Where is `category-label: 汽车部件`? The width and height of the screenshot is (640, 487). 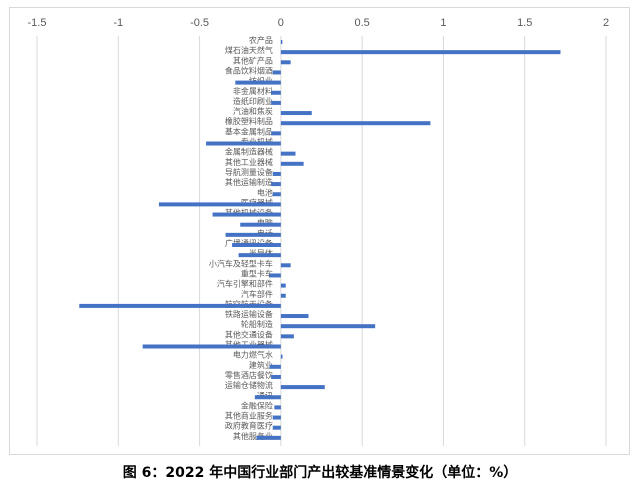
category-label: 汽车部件 is located at coordinates (257, 294).